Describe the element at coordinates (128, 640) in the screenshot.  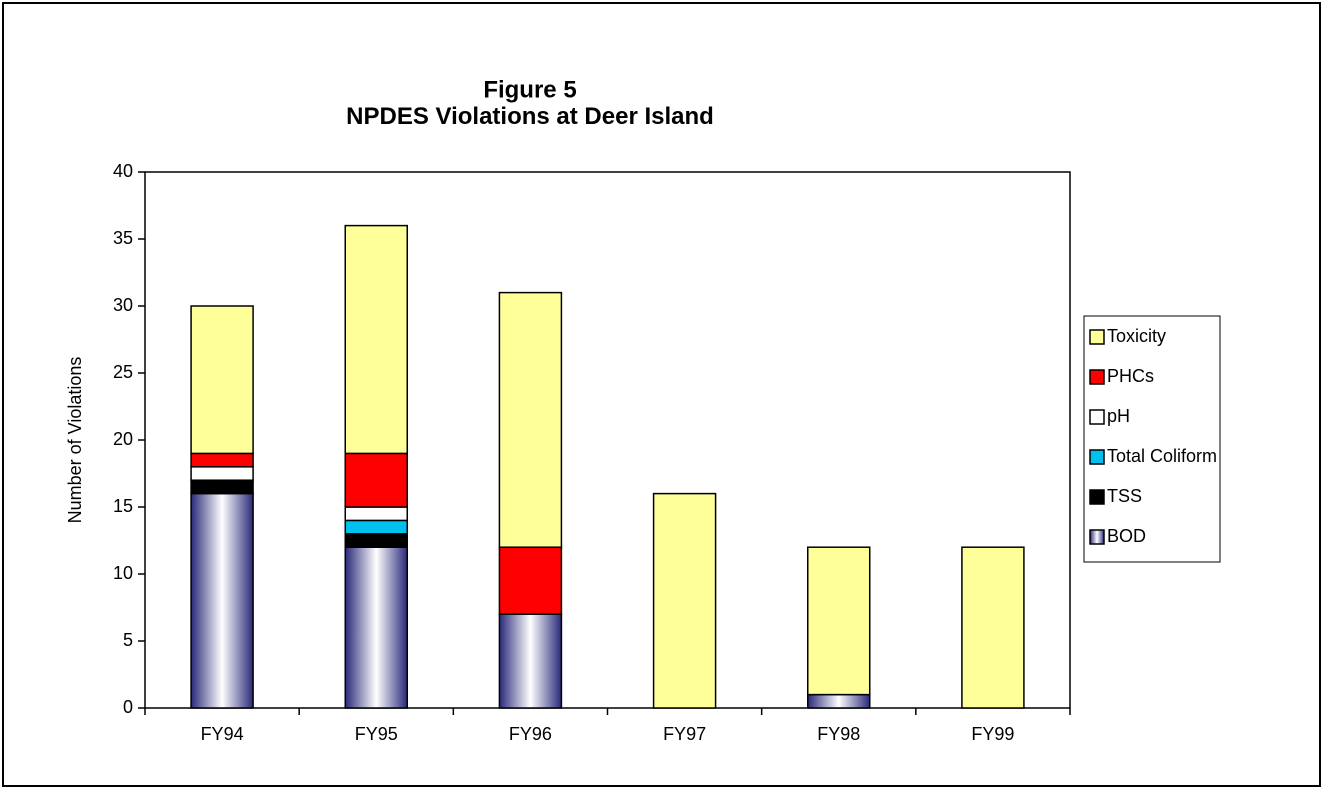
I see `y-tick-label: 5` at that location.